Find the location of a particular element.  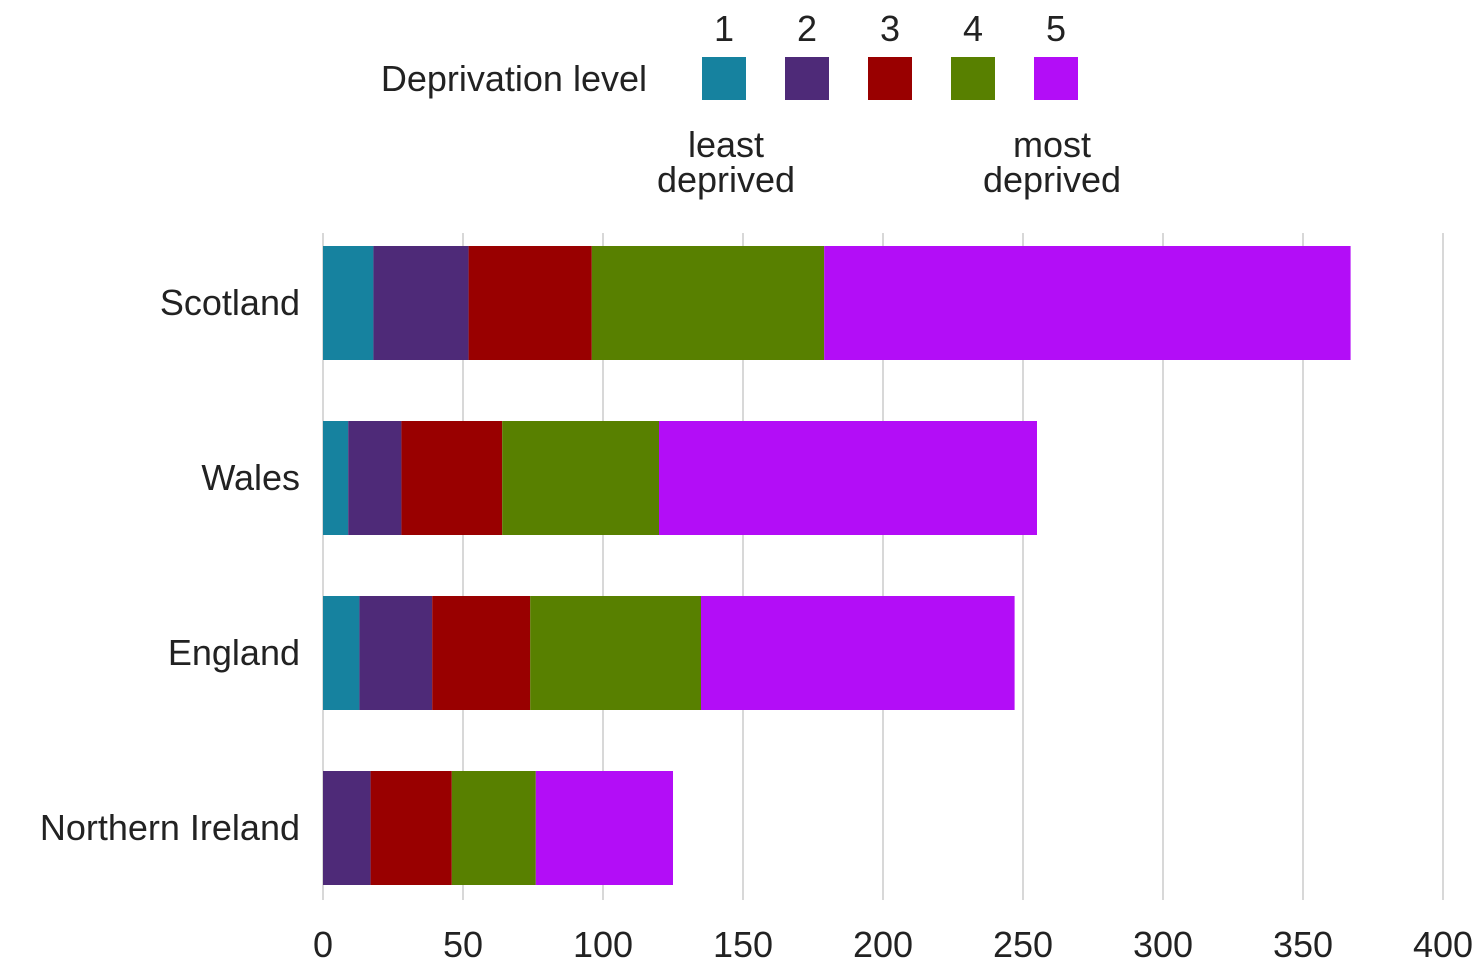

x-tick-label: 150 is located at coordinates (743, 943).